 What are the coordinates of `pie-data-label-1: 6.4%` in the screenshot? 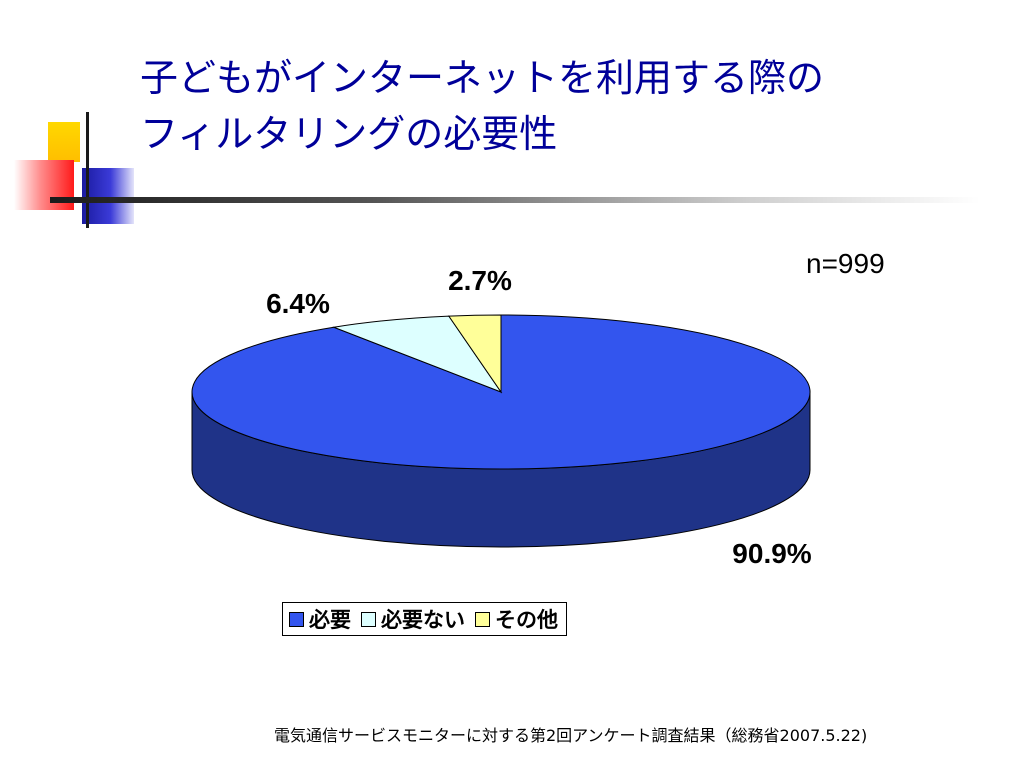 It's located at (298, 303).